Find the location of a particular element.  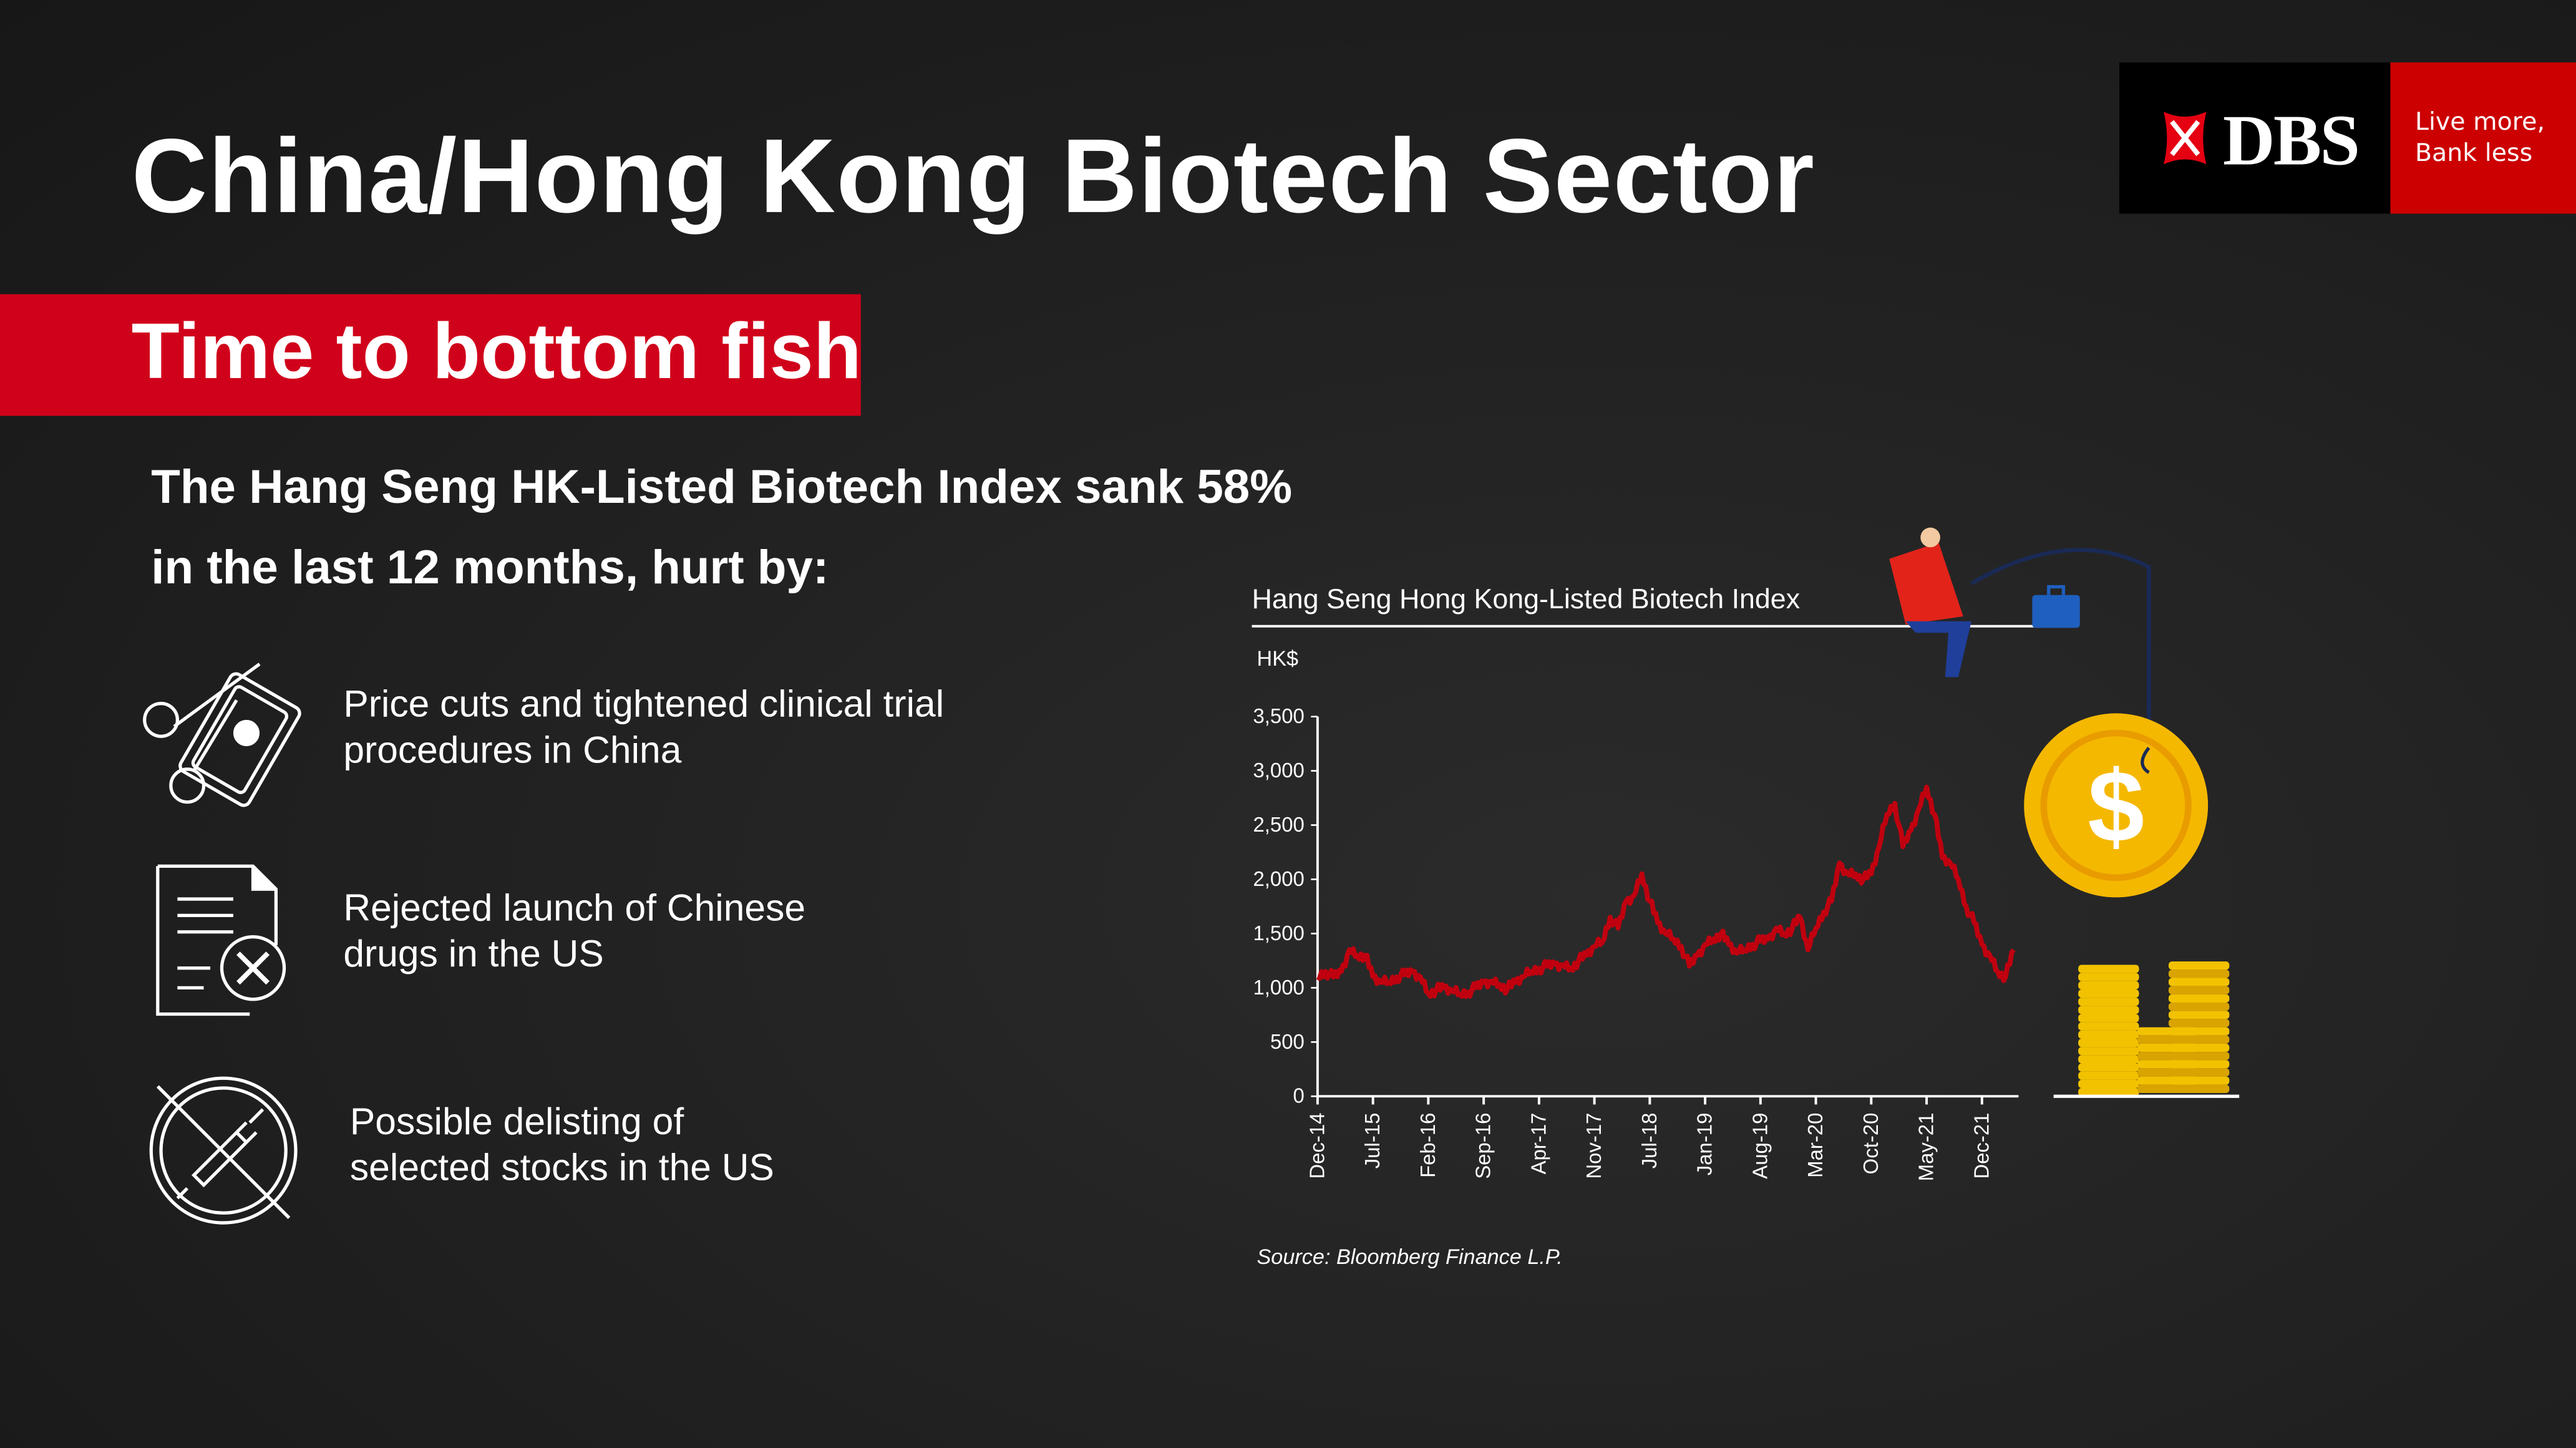

x-tick-label: Dec-14 is located at coordinates (1317, 1146).